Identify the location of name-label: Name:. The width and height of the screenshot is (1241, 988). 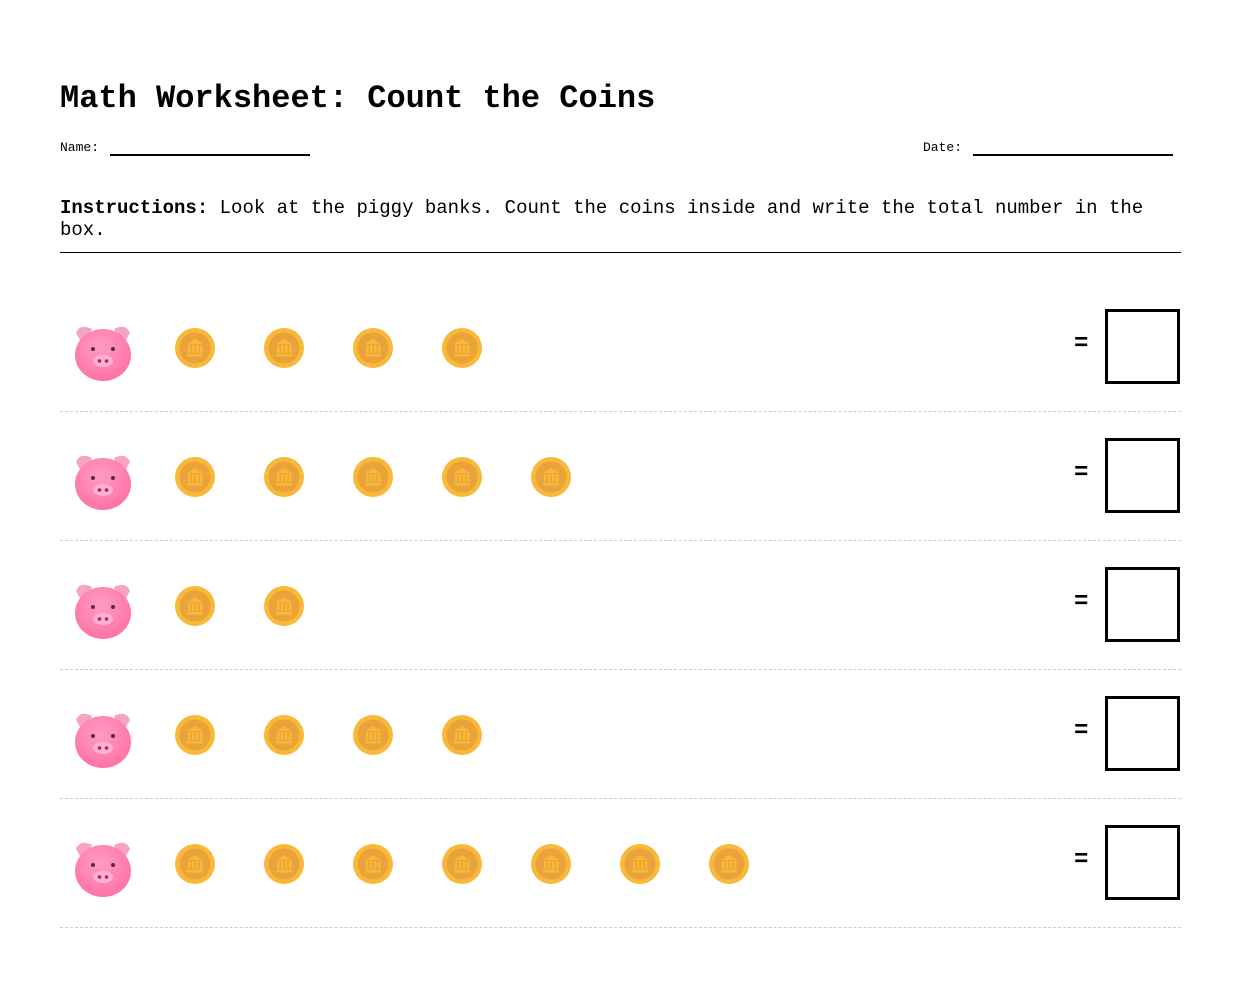
(80, 147).